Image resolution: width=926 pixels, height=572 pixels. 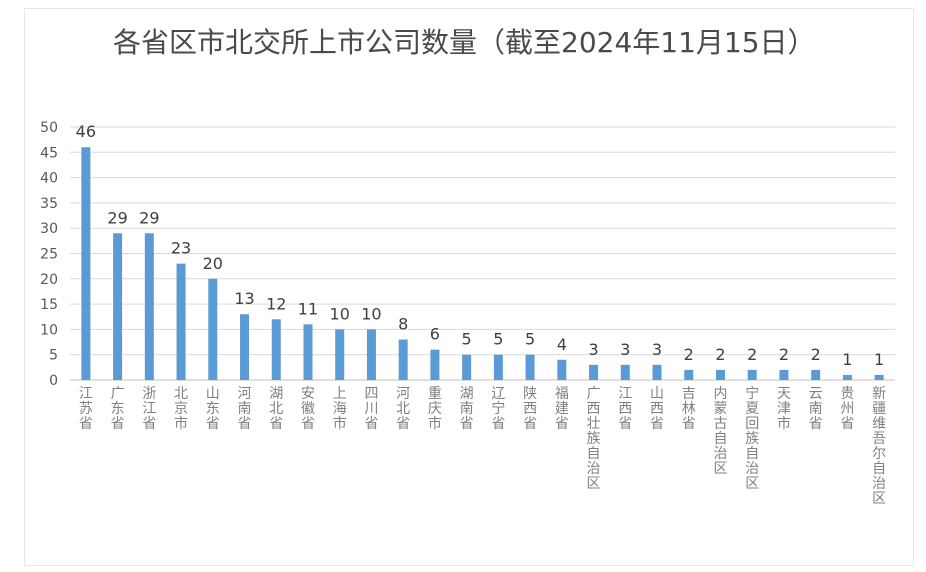 I want to click on x-tick-label: 河北省, so click(x=403, y=409).